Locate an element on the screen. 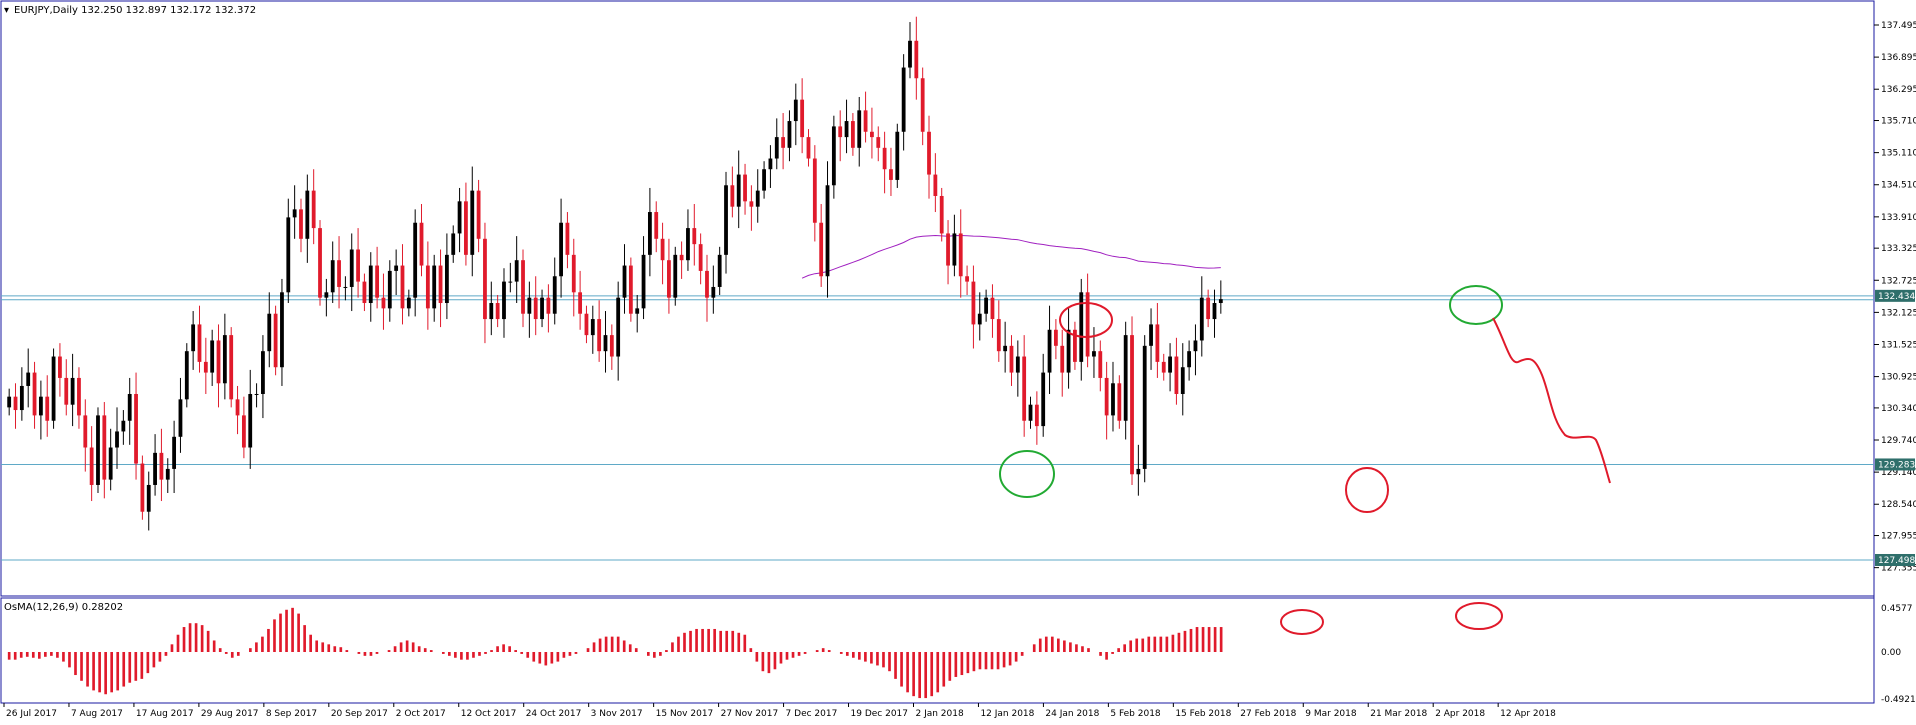 This screenshot has height=725, width=1916. symbol-dropdown-icon: ▾ is located at coordinates (6, 10).